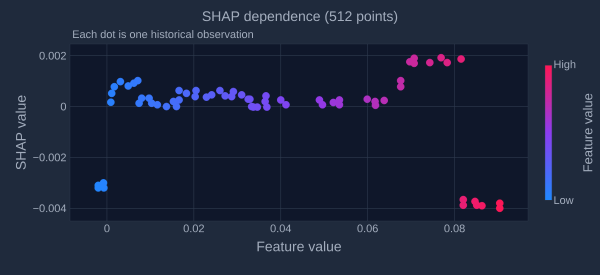 This screenshot has width=600, height=275. What do you see at coordinates (300, 246) in the screenshot?
I see `x-axis-title: Feature value` at bounding box center [300, 246].